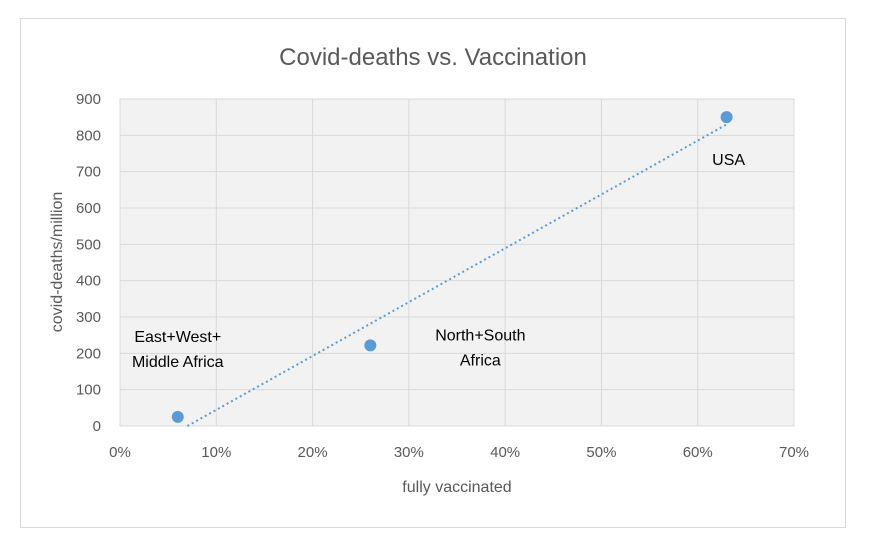 This screenshot has height=552, width=870. I want to click on x-tick-label: 50%, so click(601, 452).